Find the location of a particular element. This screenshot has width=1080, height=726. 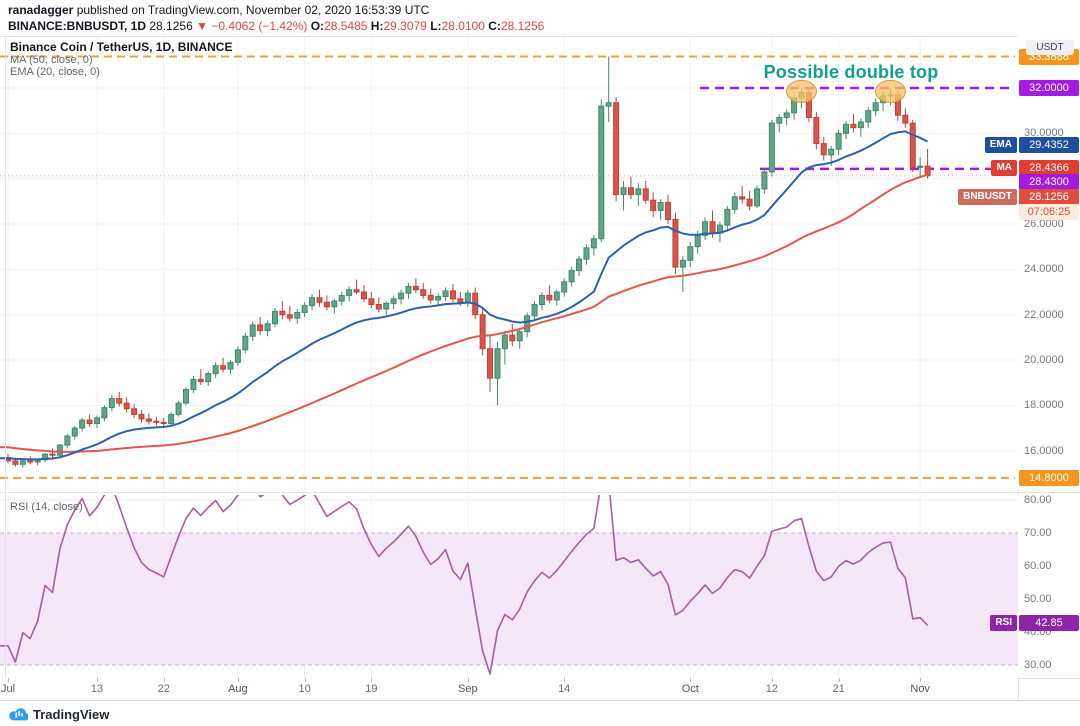

rsi-tick-label: 70.00 is located at coordinates (1038, 533).